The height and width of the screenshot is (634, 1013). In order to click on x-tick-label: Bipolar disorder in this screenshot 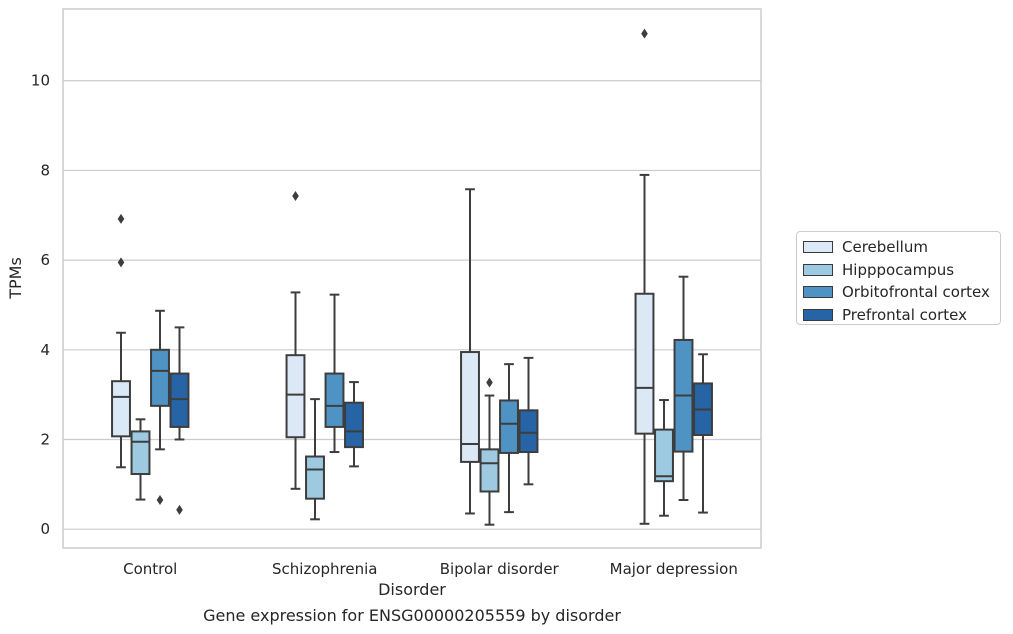, I will do `click(500, 569)`.